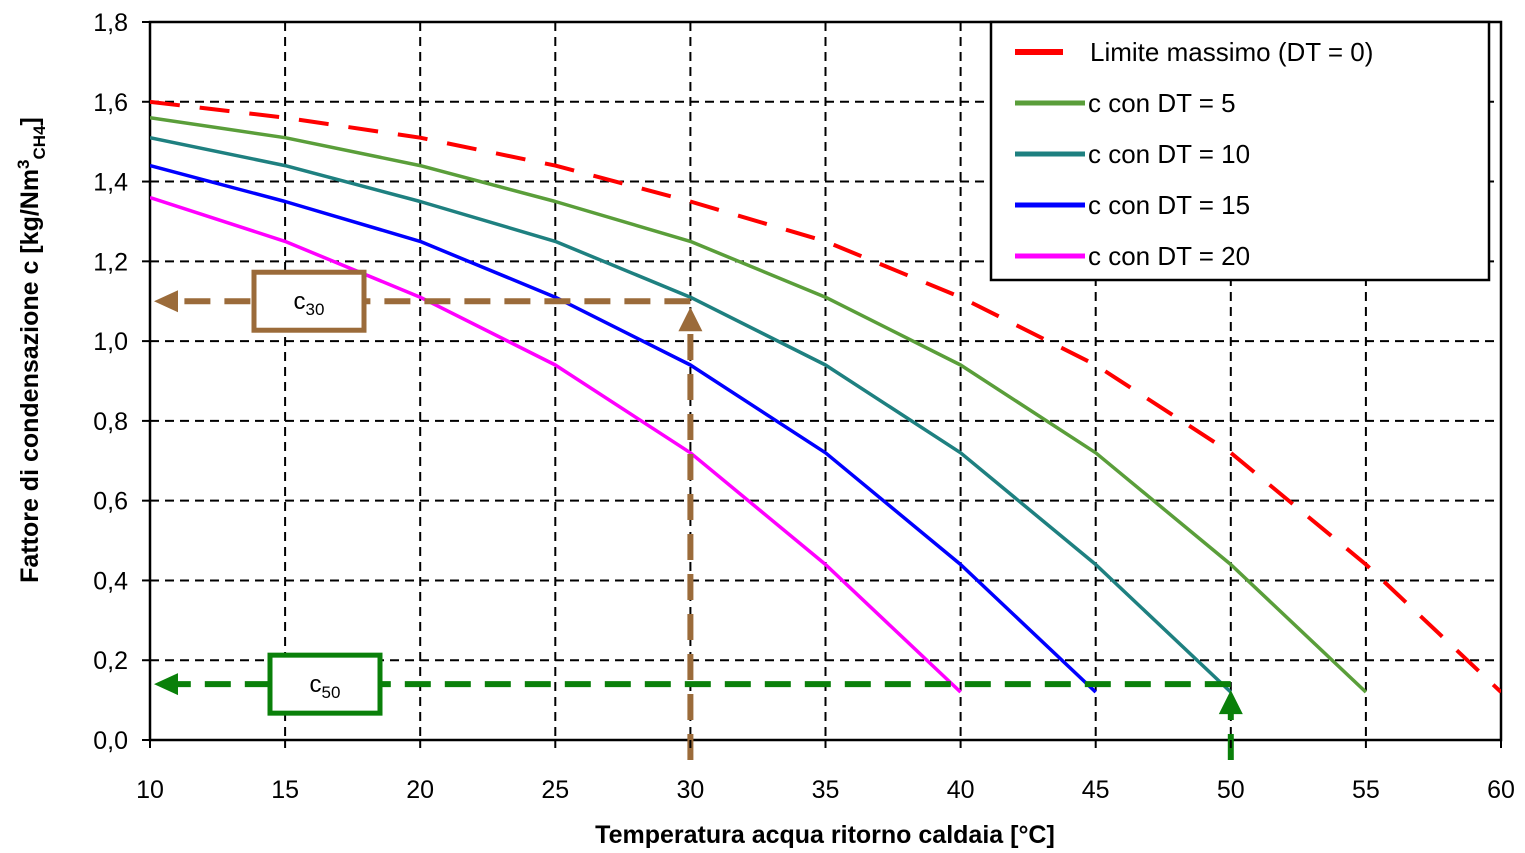 This screenshot has height=853, width=1525. I want to click on legend-entry: Limite massimo (DT = 0), so click(1194, 52).